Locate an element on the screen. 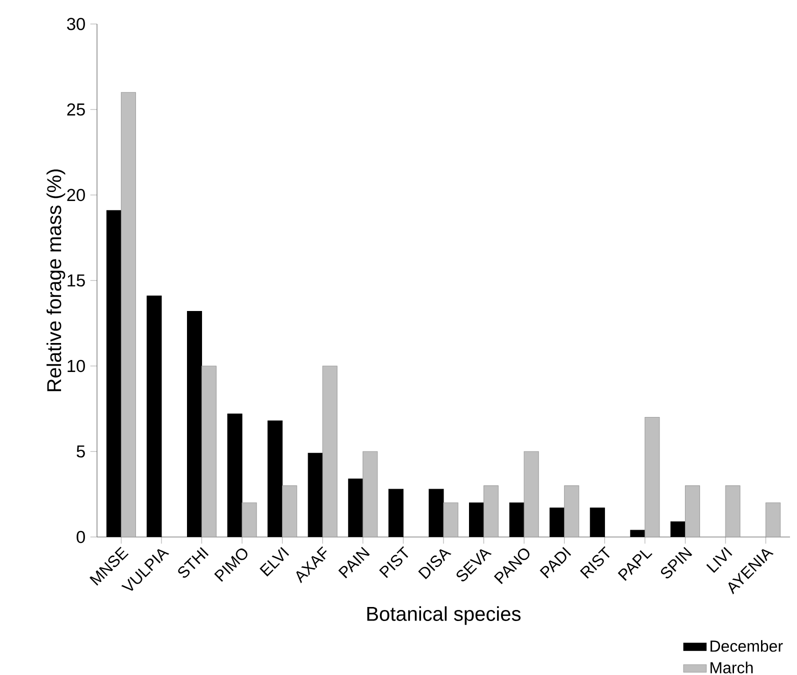 The width and height of the screenshot is (797, 675). y-tick-label: 10 is located at coordinates (76, 366).